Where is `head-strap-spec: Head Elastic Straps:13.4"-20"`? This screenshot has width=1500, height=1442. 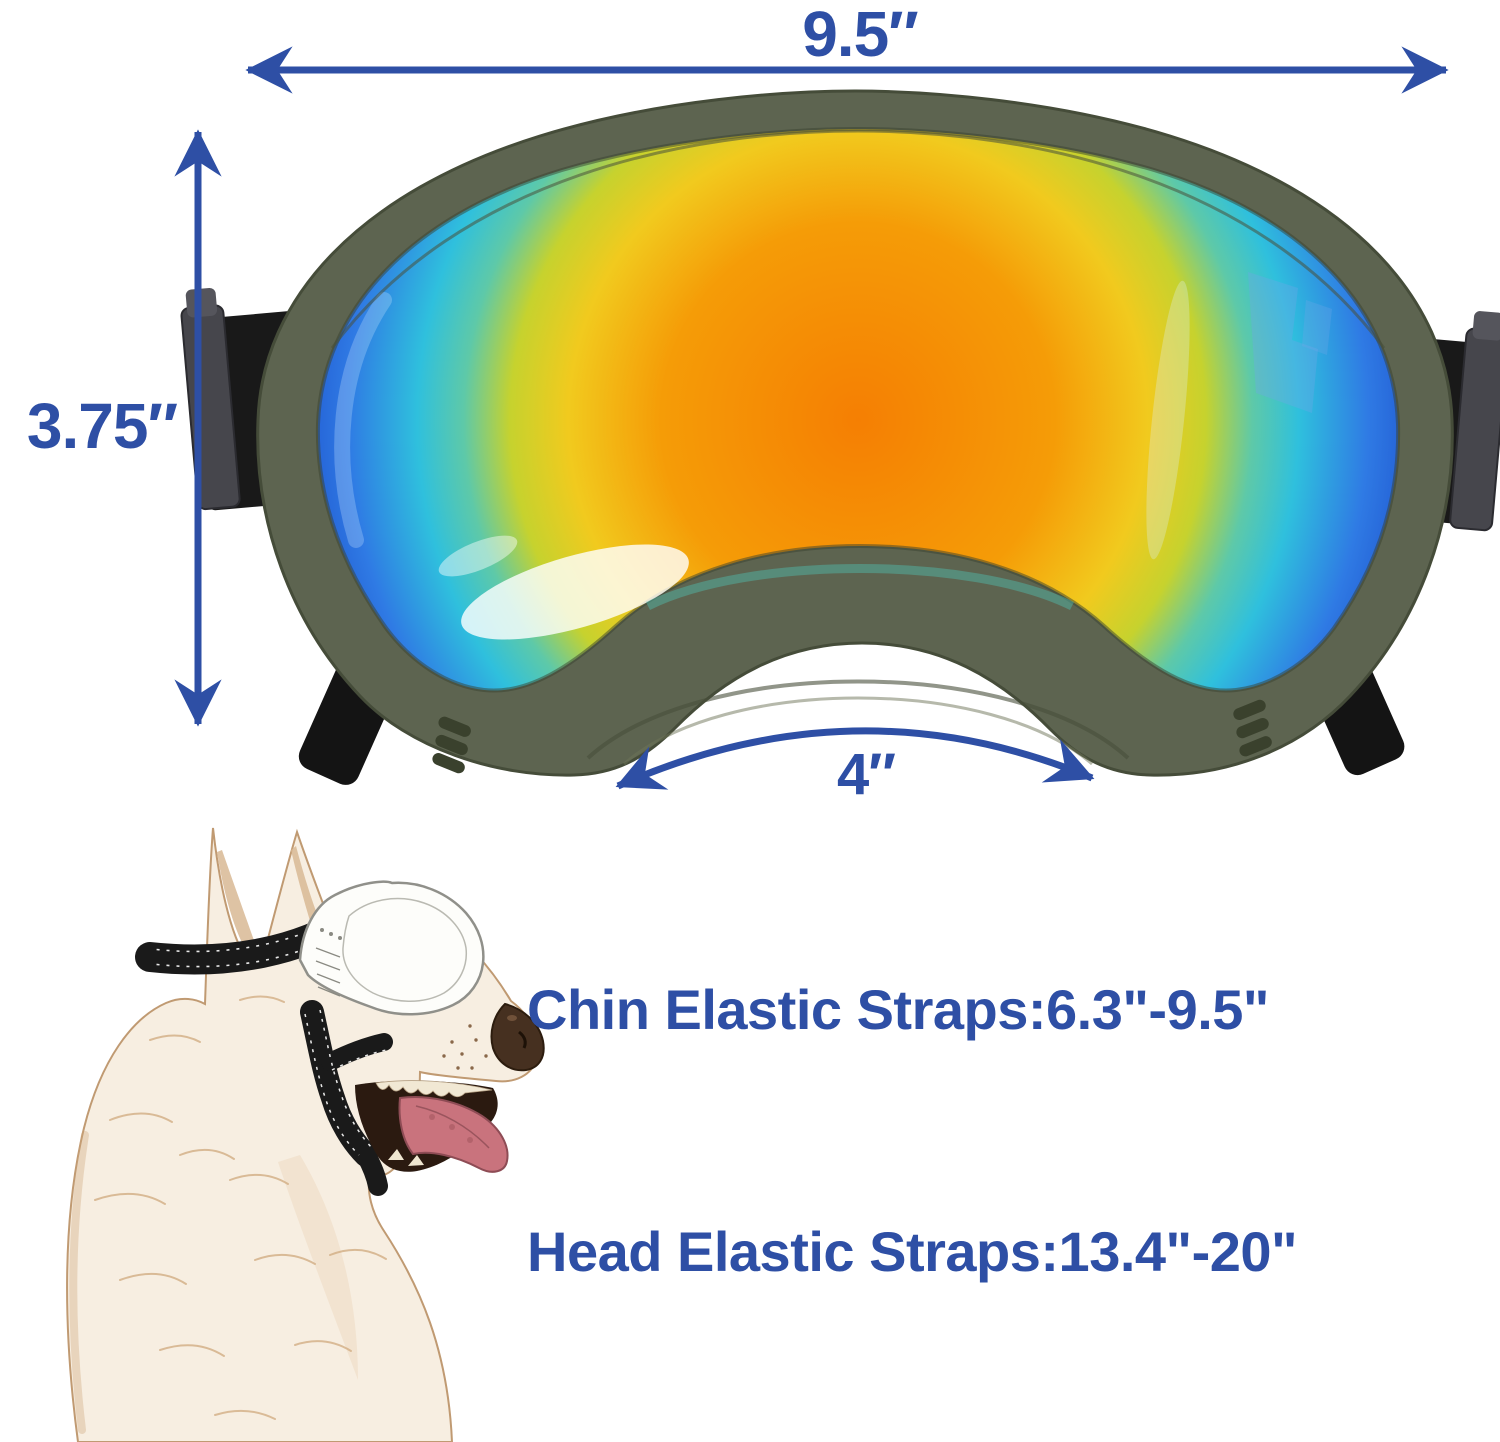
head-strap-spec: Head Elastic Straps:13.4"-20" is located at coordinates (912, 1251).